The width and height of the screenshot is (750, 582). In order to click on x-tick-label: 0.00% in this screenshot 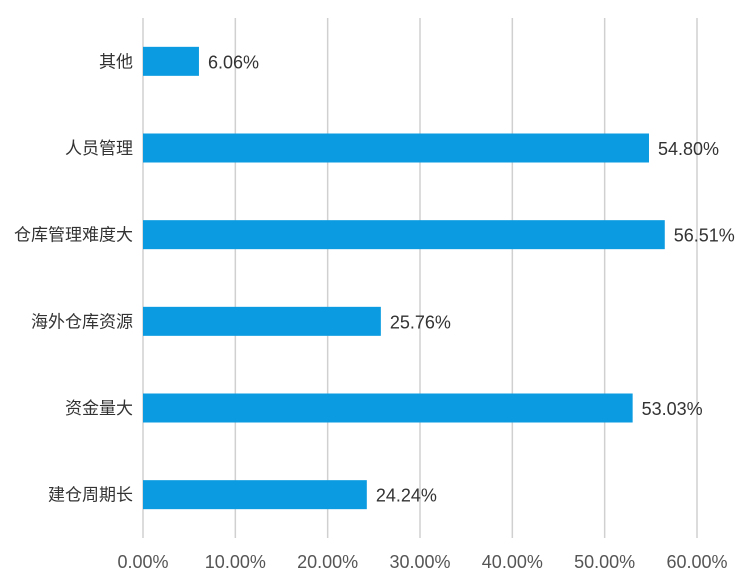, I will do `click(142, 562)`.